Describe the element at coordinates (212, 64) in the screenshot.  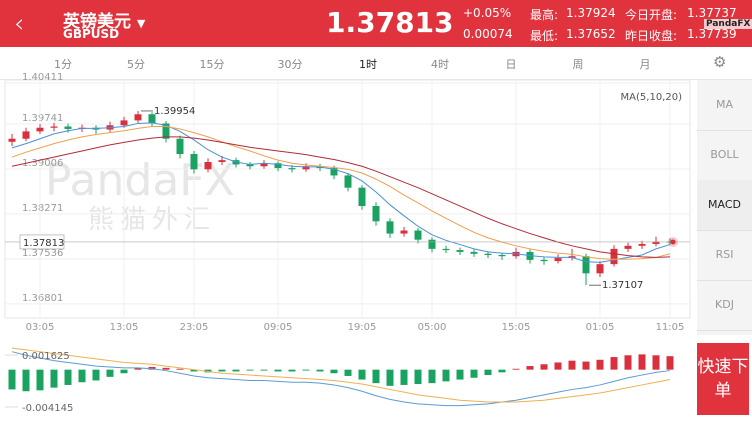
I see `period-tab: 15分` at that location.